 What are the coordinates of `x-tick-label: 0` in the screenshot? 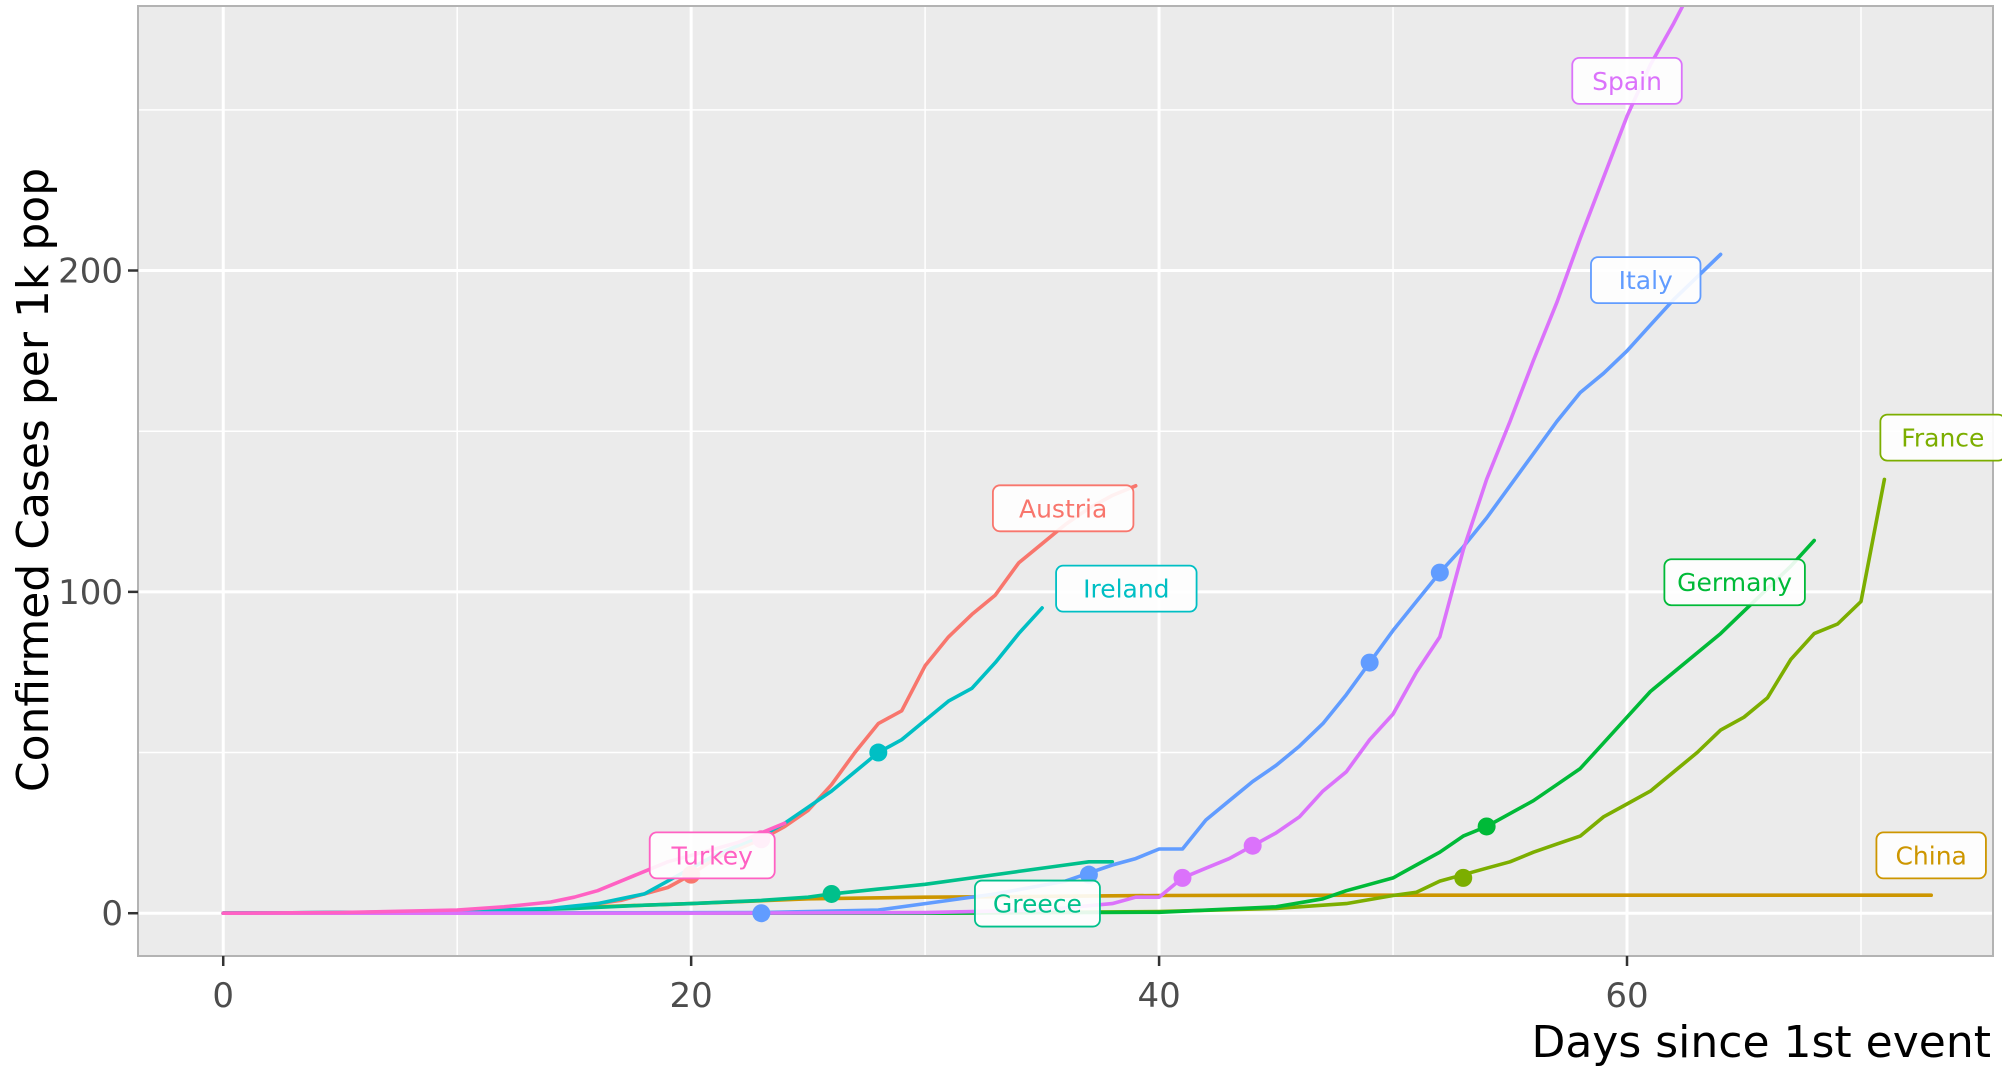 It's located at (223, 996).